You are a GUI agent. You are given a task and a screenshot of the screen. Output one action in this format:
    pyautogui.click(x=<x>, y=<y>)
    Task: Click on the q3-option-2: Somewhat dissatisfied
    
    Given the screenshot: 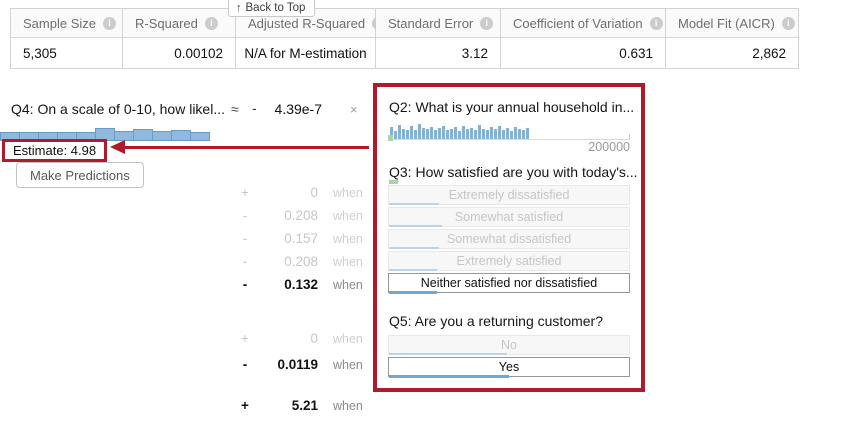 What is the action you would take?
    pyautogui.click(x=509, y=239)
    